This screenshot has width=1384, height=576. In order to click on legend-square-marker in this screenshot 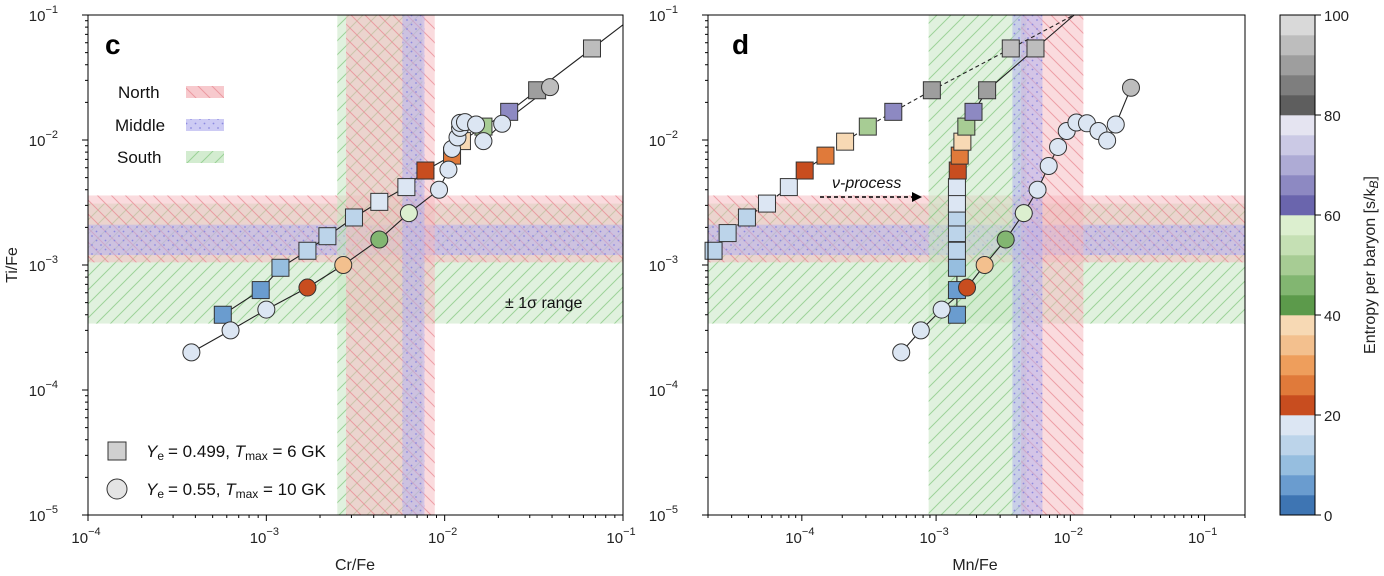, I will do `click(117, 451)`.